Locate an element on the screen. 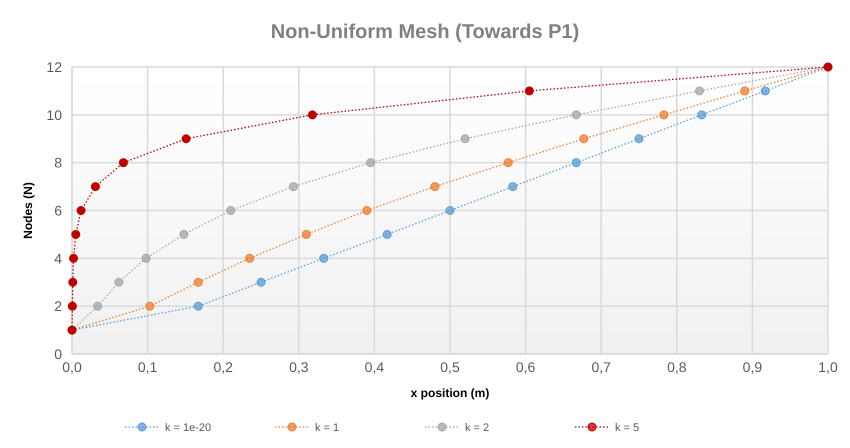 The height and width of the screenshot is (448, 850). legend-label: k = 5 is located at coordinates (627, 428).